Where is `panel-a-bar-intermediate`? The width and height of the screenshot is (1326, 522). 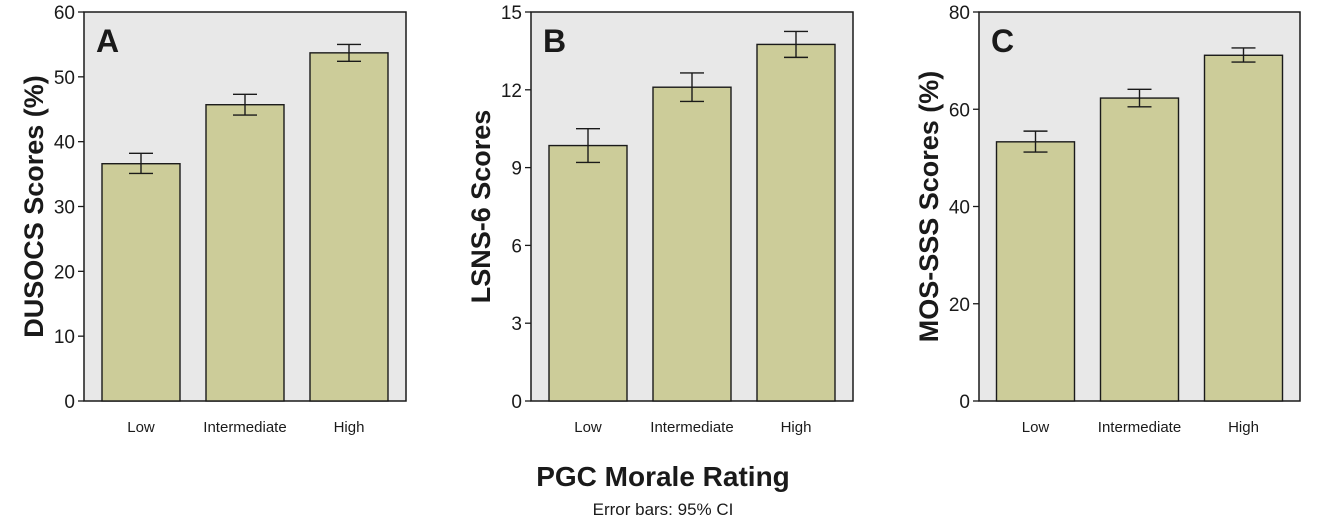
panel-a-bar-intermediate is located at coordinates (245, 253).